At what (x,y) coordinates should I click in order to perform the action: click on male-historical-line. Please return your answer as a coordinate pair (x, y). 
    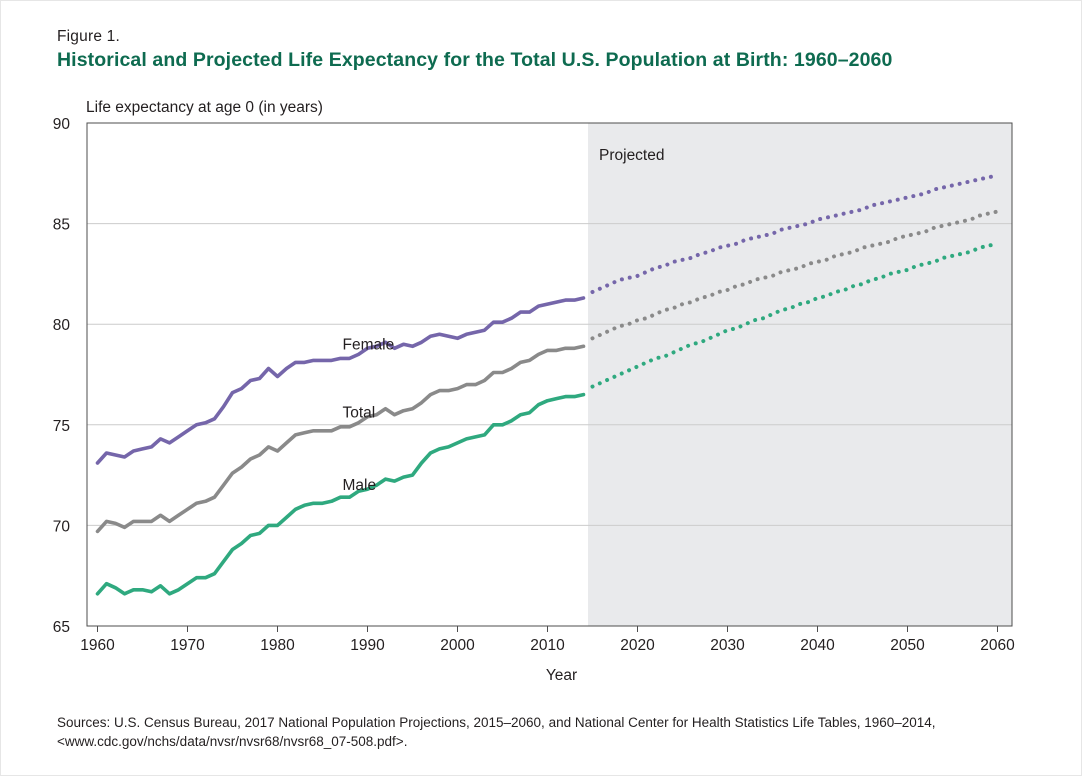
    Looking at the image, I should click on (340, 494).